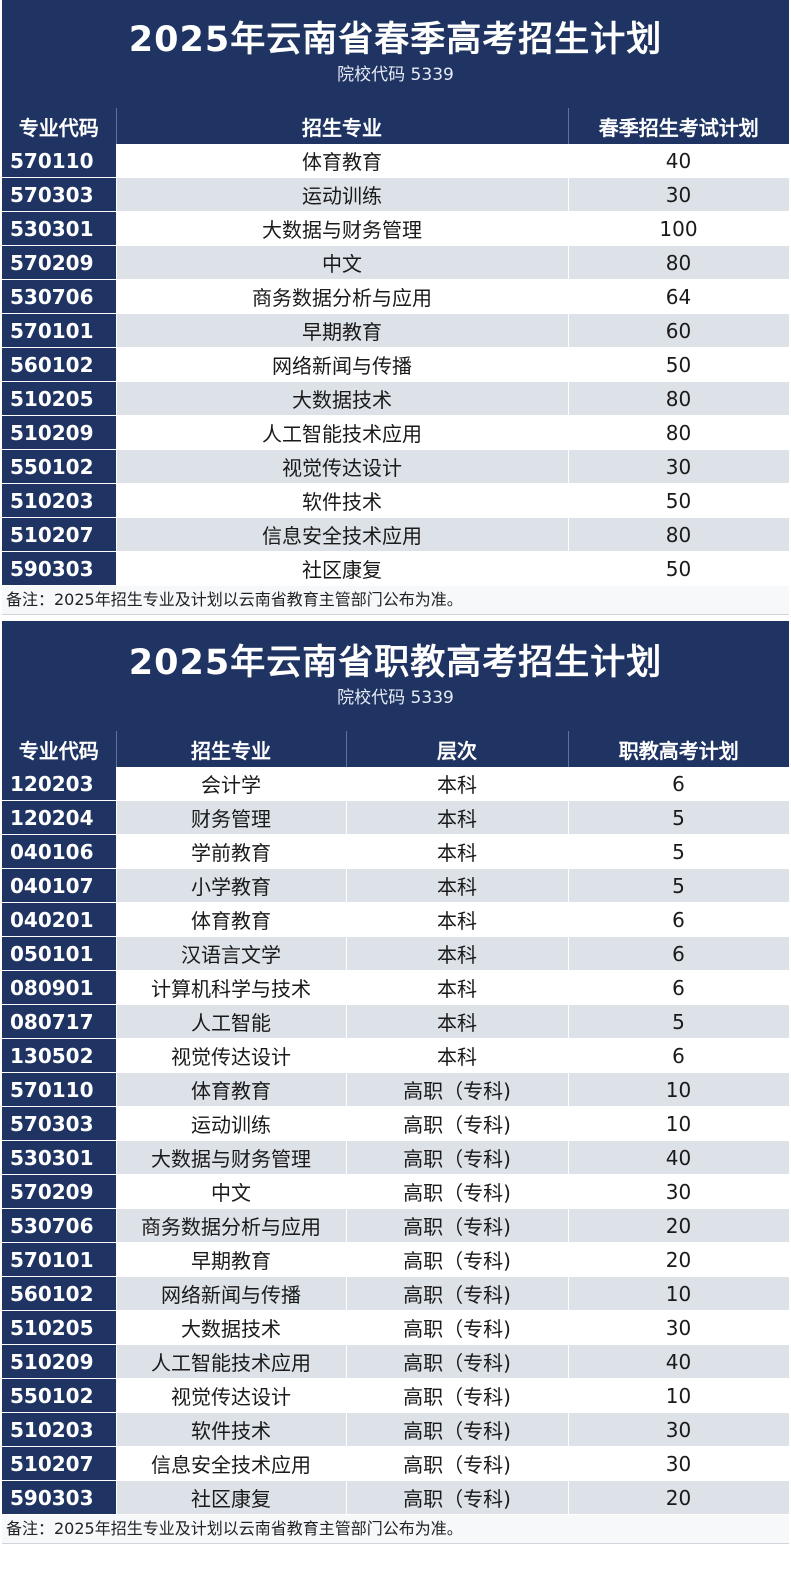 The width and height of the screenshot is (791, 1569). What do you see at coordinates (679, 296) in the screenshot?
I see `plan-count-cell: 64` at bounding box center [679, 296].